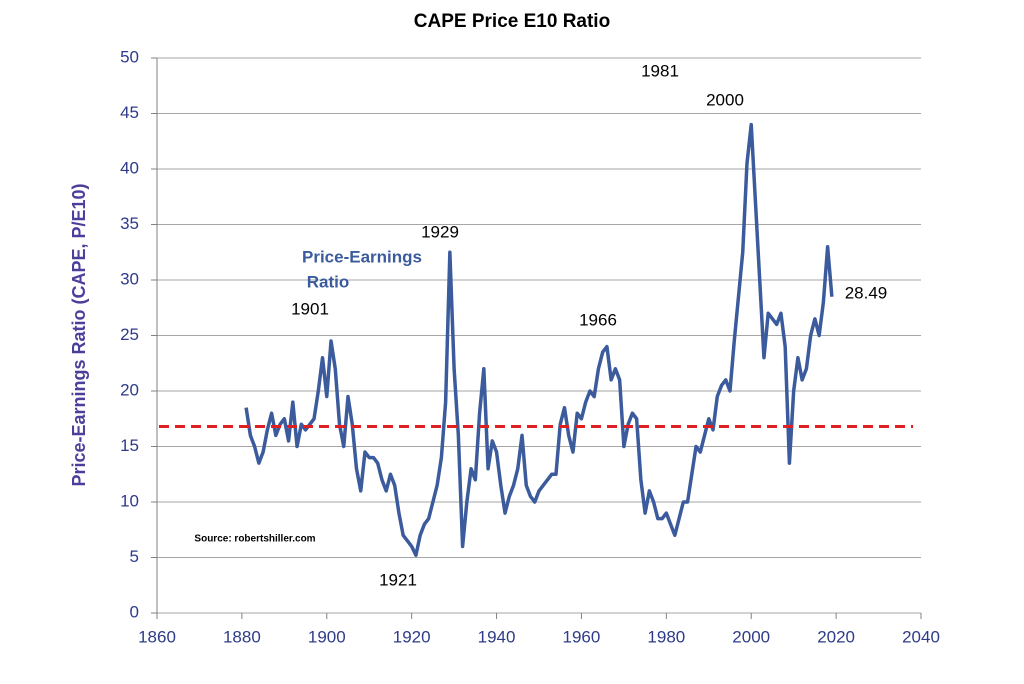 The width and height of the screenshot is (1024, 684). I want to click on annotation: 1981, so click(660, 70).